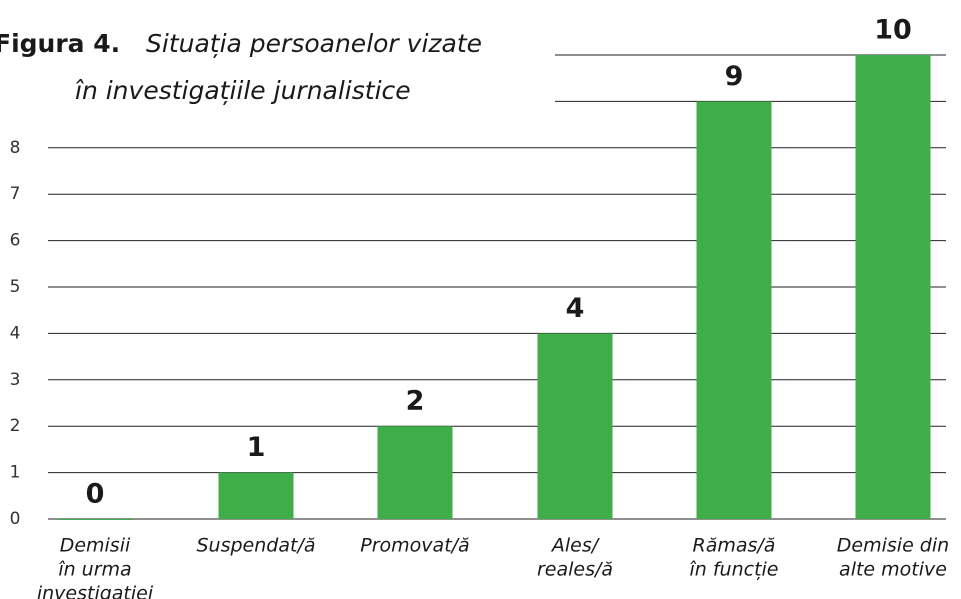 The width and height of the screenshot is (961, 599). What do you see at coordinates (415, 401) in the screenshot?
I see `value-label: 2` at bounding box center [415, 401].